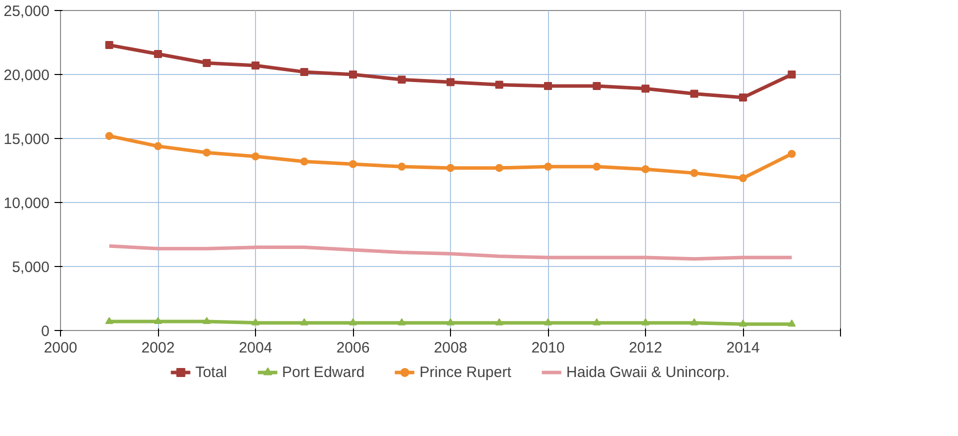  Describe the element at coordinates (45, 331) in the screenshot. I see `y-tick-label: 0` at that location.